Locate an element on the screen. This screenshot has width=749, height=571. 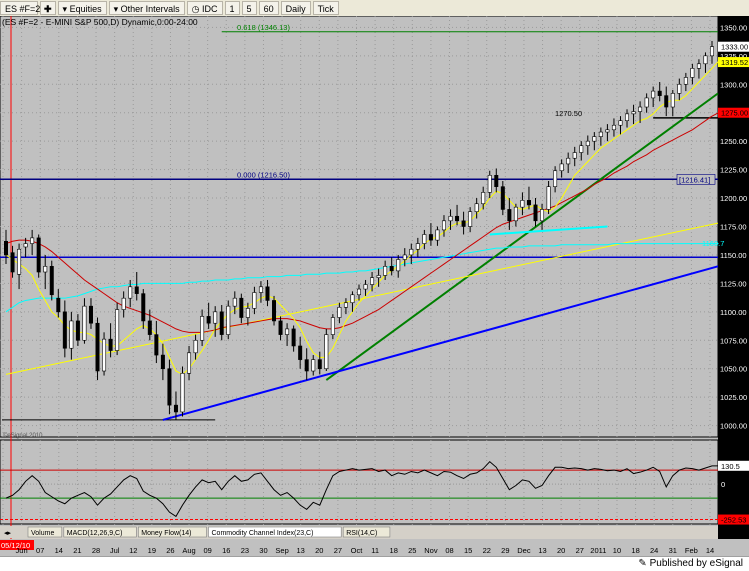
price-label: [1216.41] is located at coordinates (694, 179).